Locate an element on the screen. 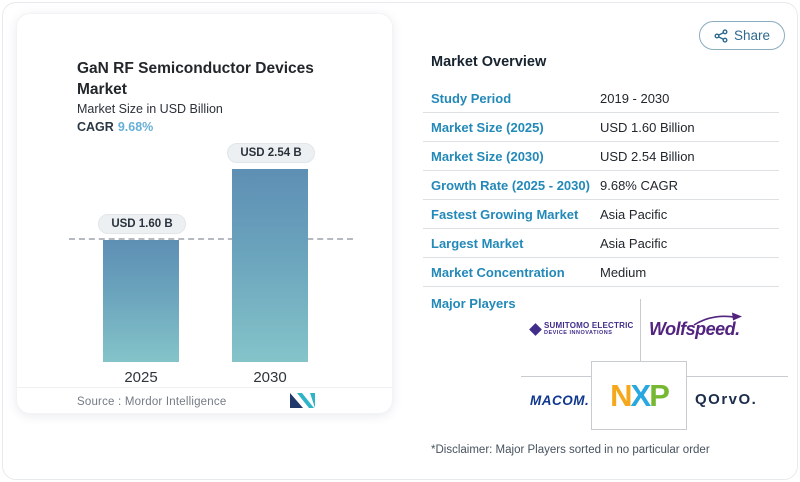 The width and height of the screenshot is (800, 482). row-label: Market Size (2025) is located at coordinates (487, 127).